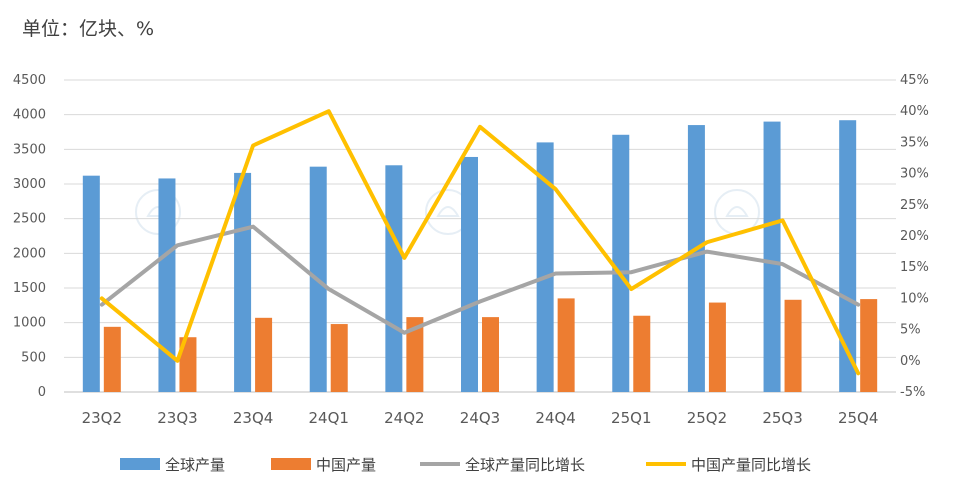 This screenshot has width=954, height=498. What do you see at coordinates (751, 465) in the screenshot?
I see `legend-label: 中国产量同比增长` at bounding box center [751, 465].